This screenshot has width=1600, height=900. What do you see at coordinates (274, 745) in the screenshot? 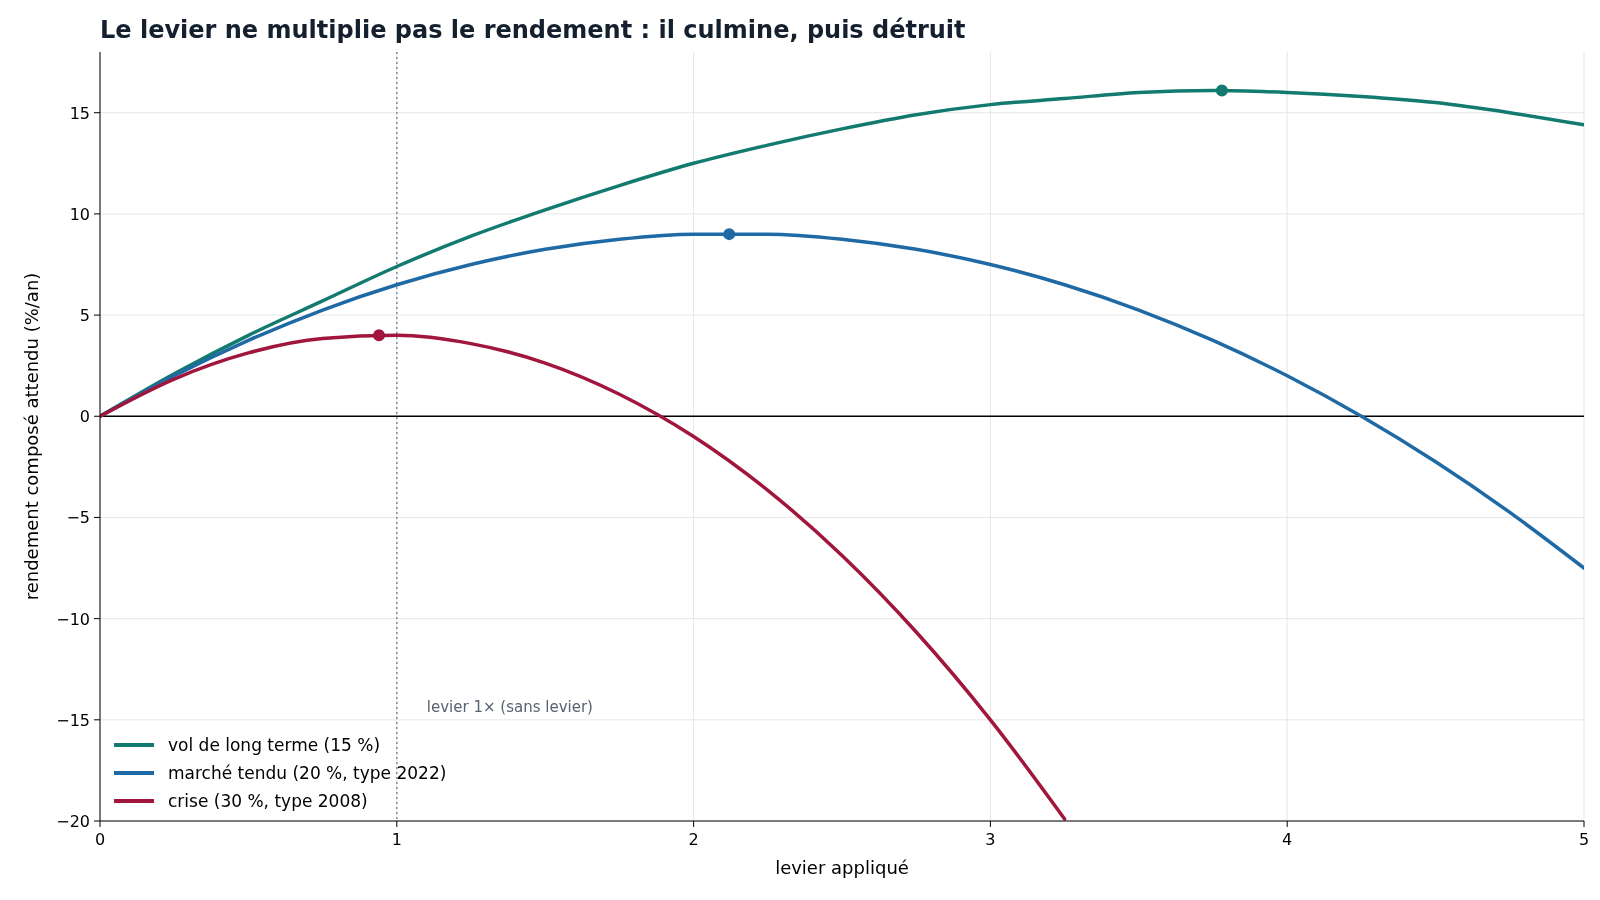
I see `legend-label: vol de long terme (15 %)` at bounding box center [274, 745].